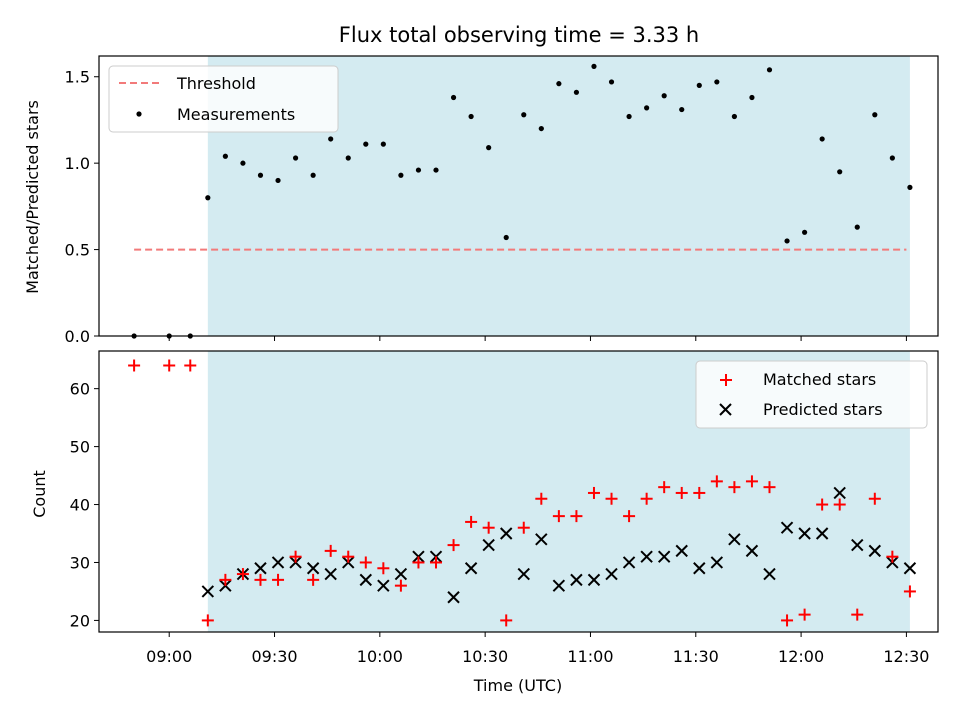 The width and height of the screenshot is (960, 720). What do you see at coordinates (906, 656) in the screenshot?
I see `xtick-label: 12:30` at bounding box center [906, 656].